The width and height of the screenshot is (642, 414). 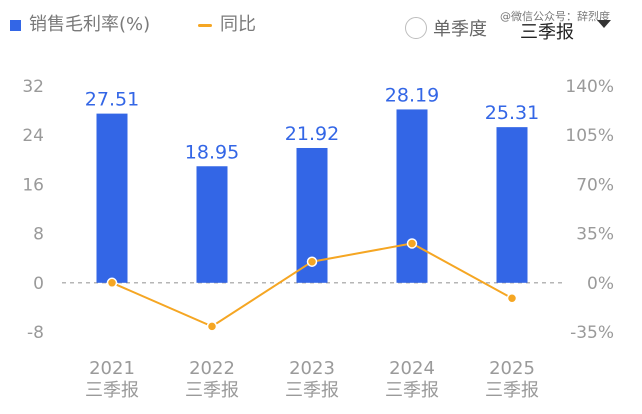 I want to click on line-series, so click(x=312, y=285).